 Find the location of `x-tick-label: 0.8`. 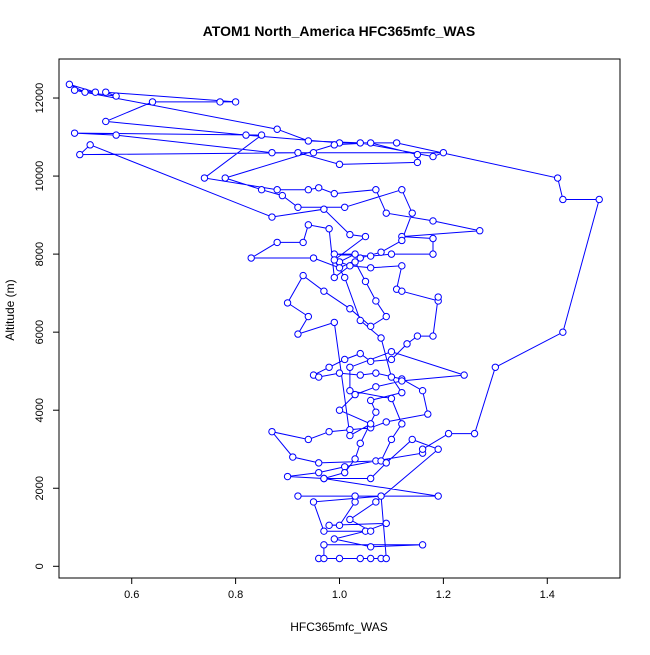

x-tick-label: 0.8 is located at coordinates (235, 595).